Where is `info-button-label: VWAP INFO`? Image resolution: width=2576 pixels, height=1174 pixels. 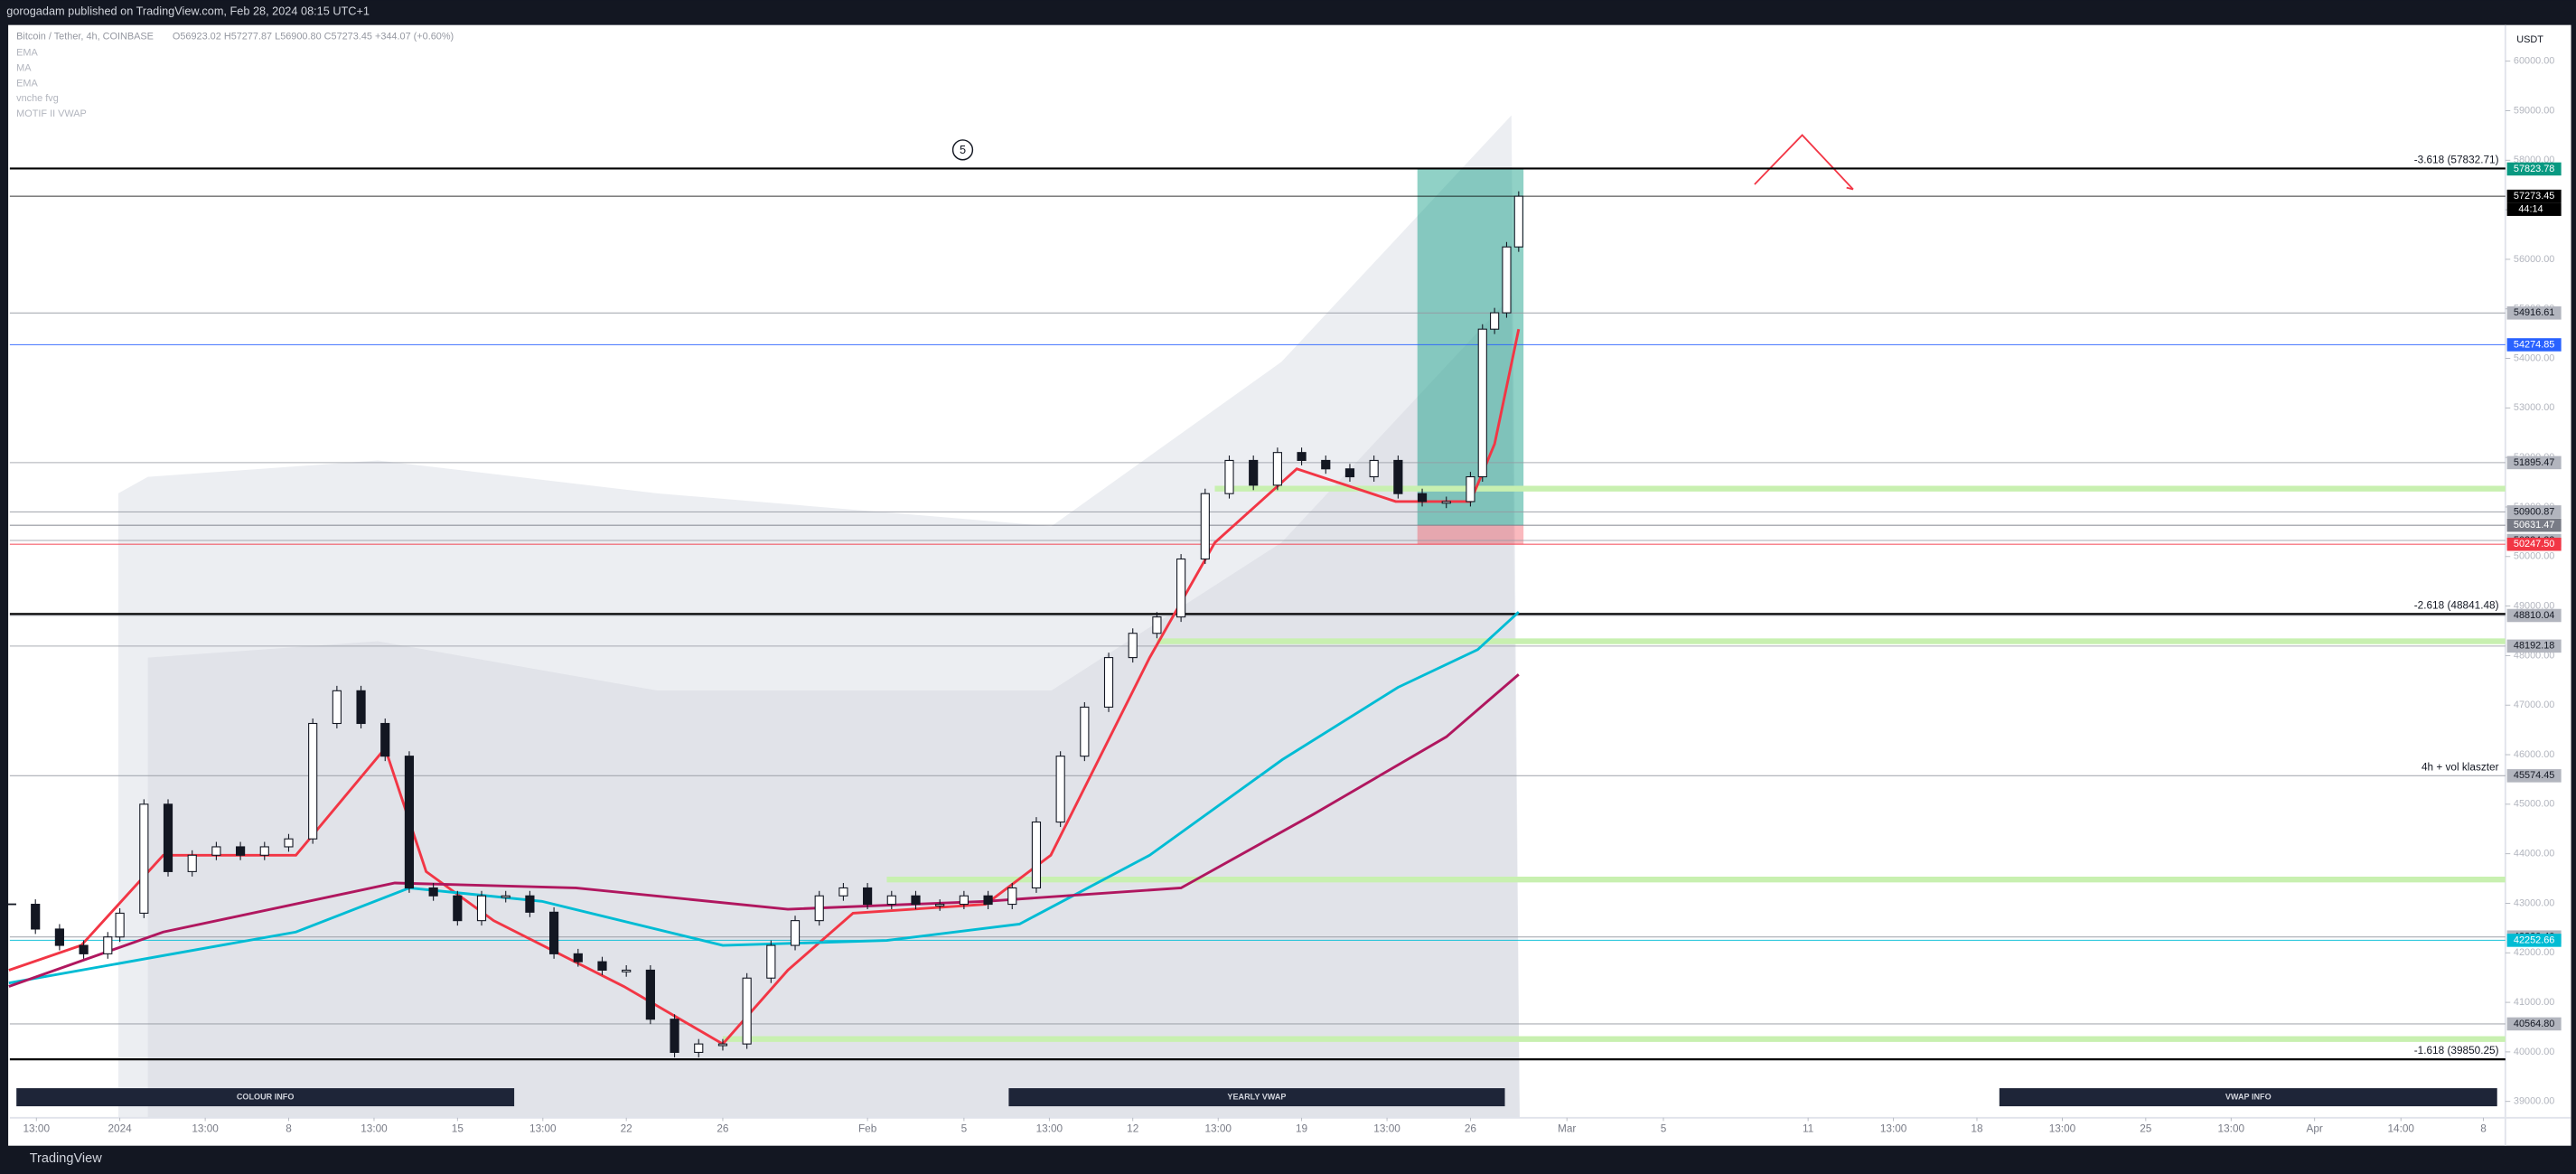
info-button-label: VWAP INFO is located at coordinates (2248, 1096).